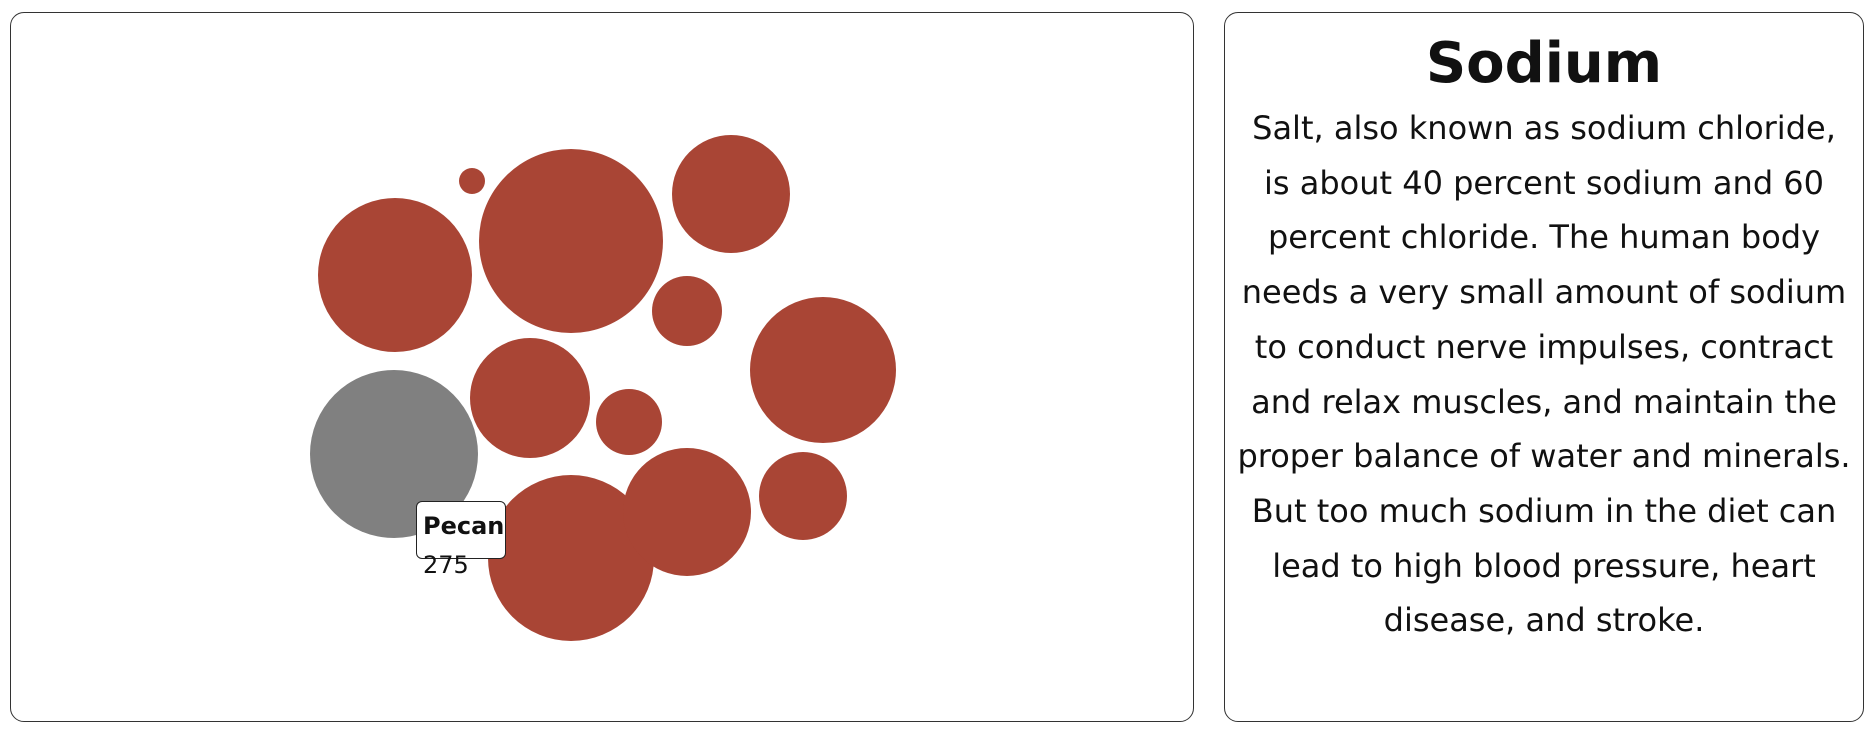 This screenshot has height=736, width=1872. I want to click on tooltip: Pecan 275, so click(461, 540).